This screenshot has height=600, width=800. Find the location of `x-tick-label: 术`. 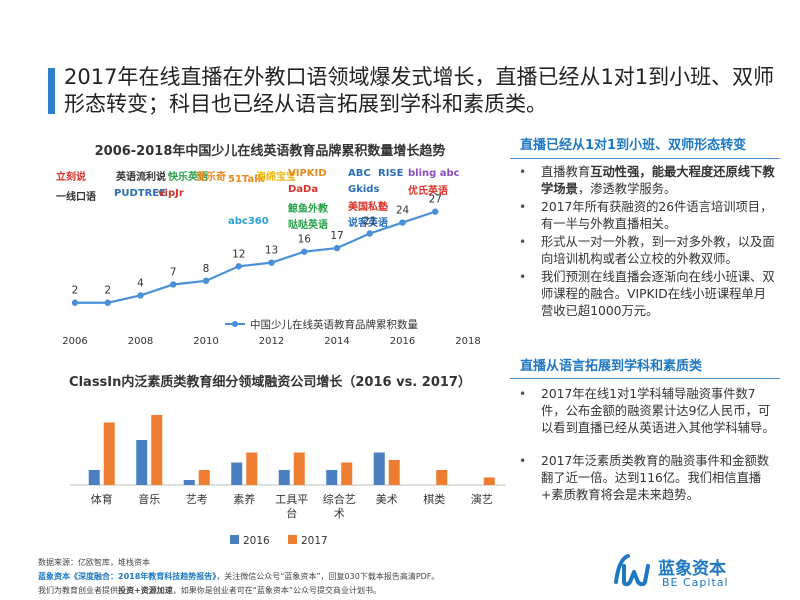

x-tick-label: 术 is located at coordinates (339, 513).